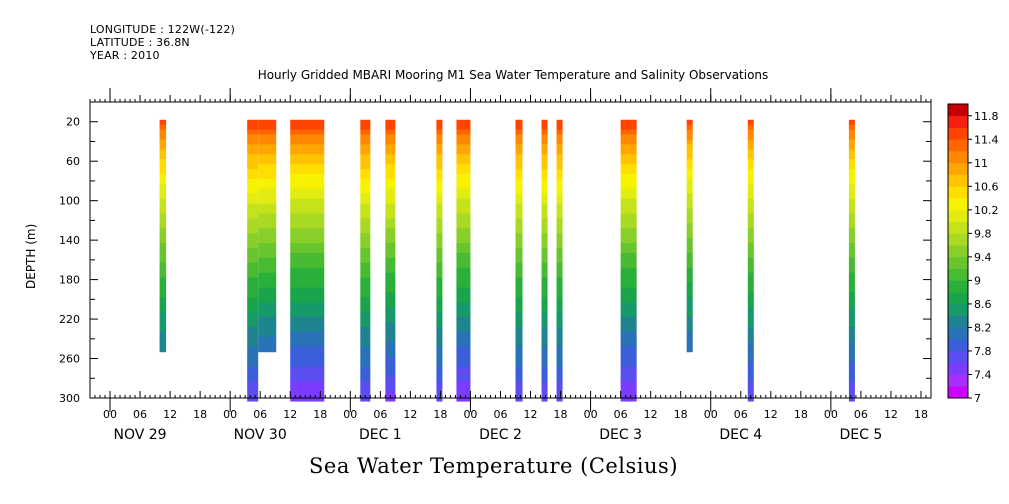 This screenshot has height=504, width=1009. Describe the element at coordinates (986, 186) in the screenshot. I see `colorbar-label: 10.6` at that location.